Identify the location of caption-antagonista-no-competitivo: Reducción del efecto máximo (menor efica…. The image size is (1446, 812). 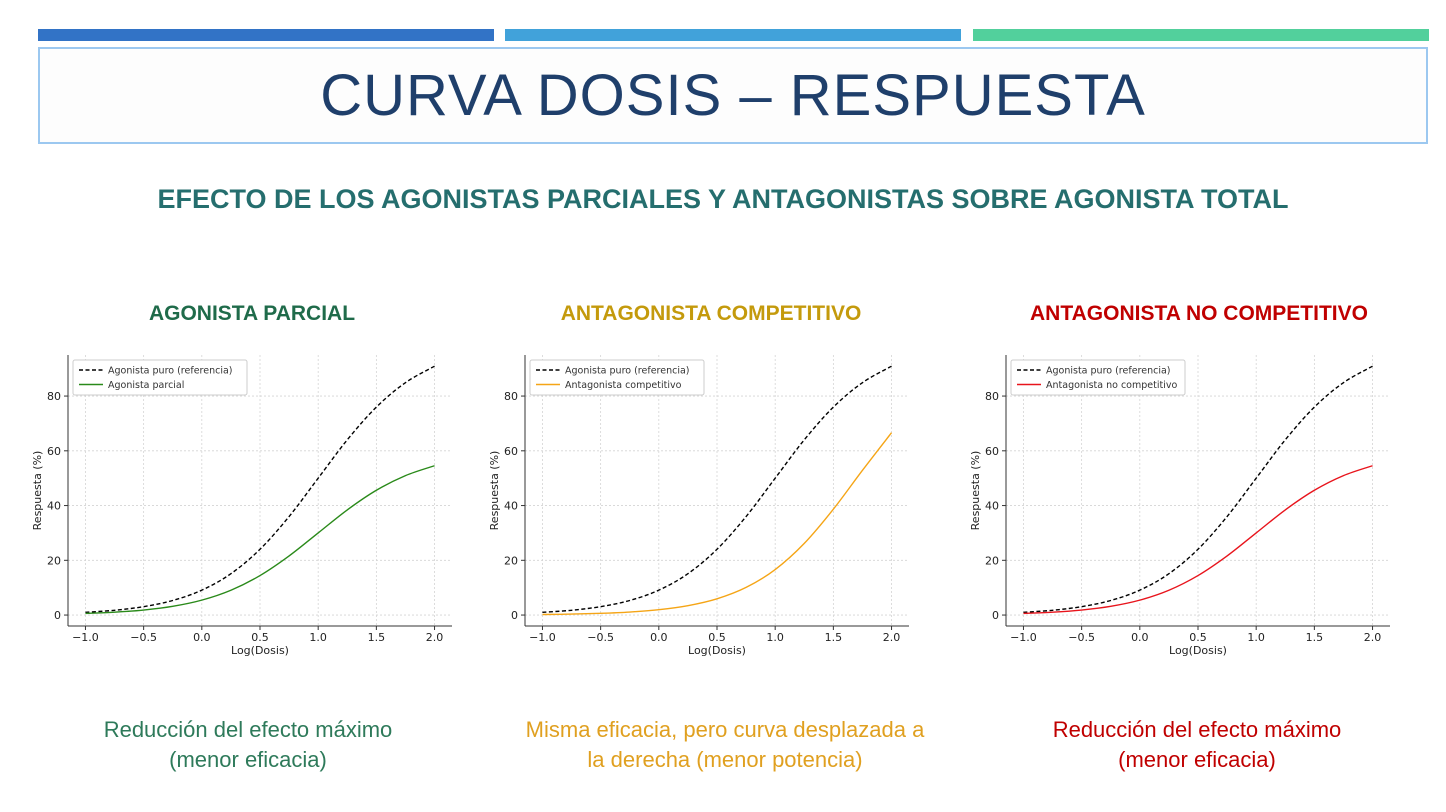
(1197, 745).